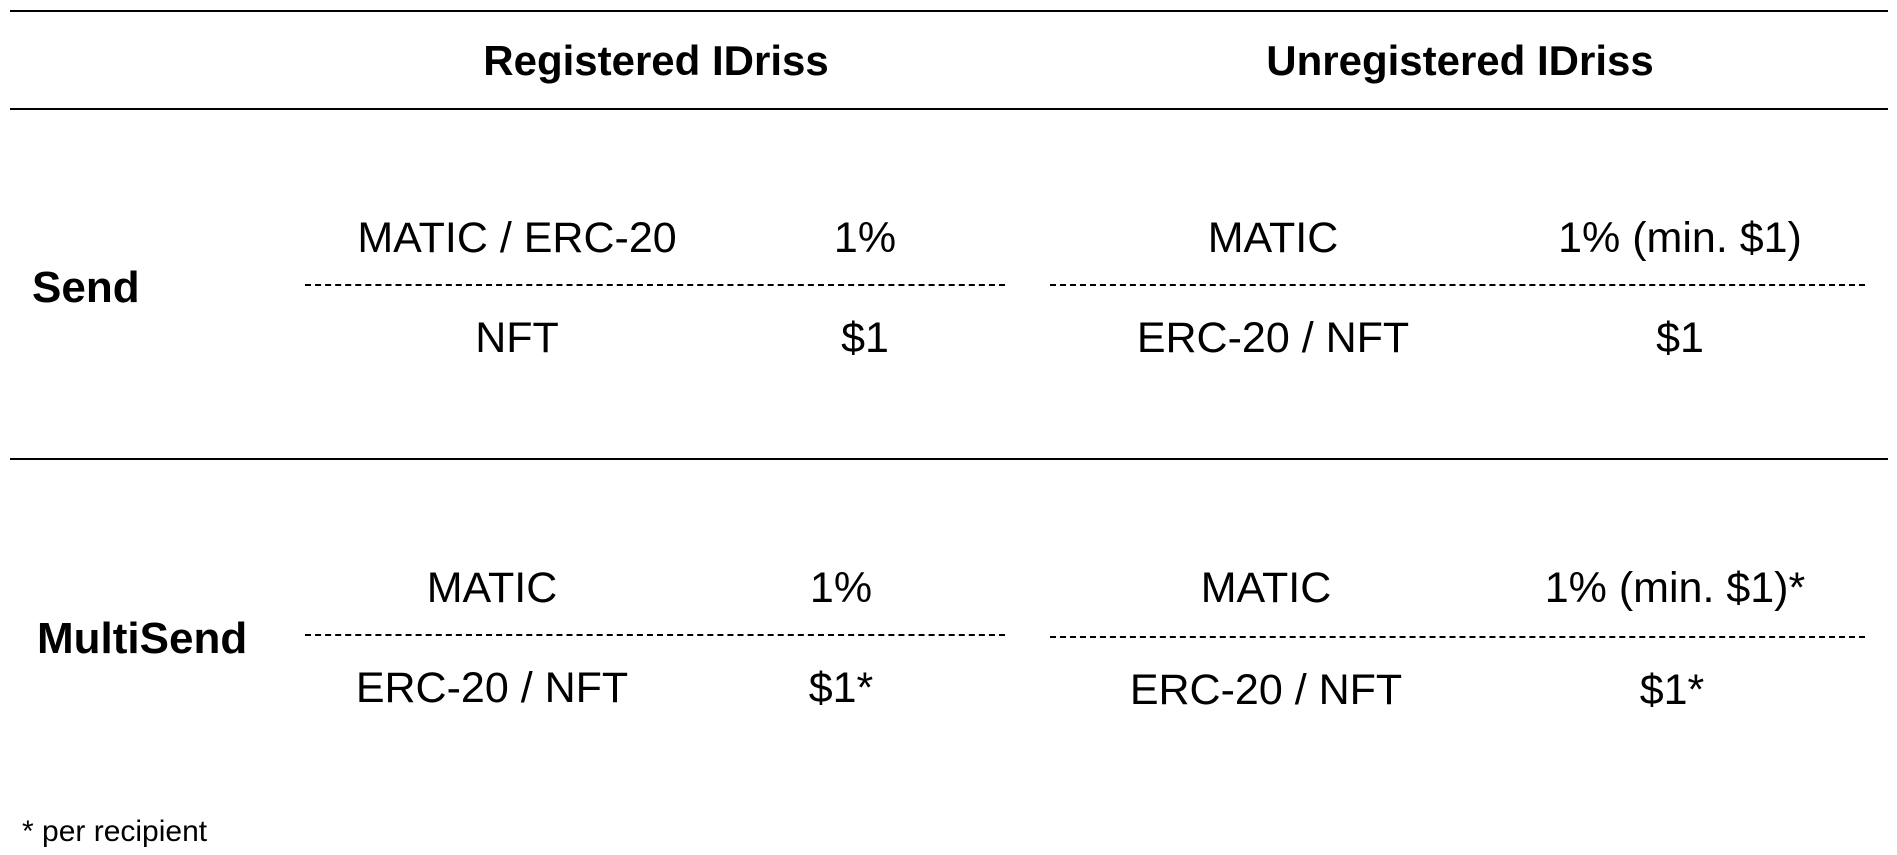  I want to click on row-label-multisend: MultiSend, so click(142, 638).